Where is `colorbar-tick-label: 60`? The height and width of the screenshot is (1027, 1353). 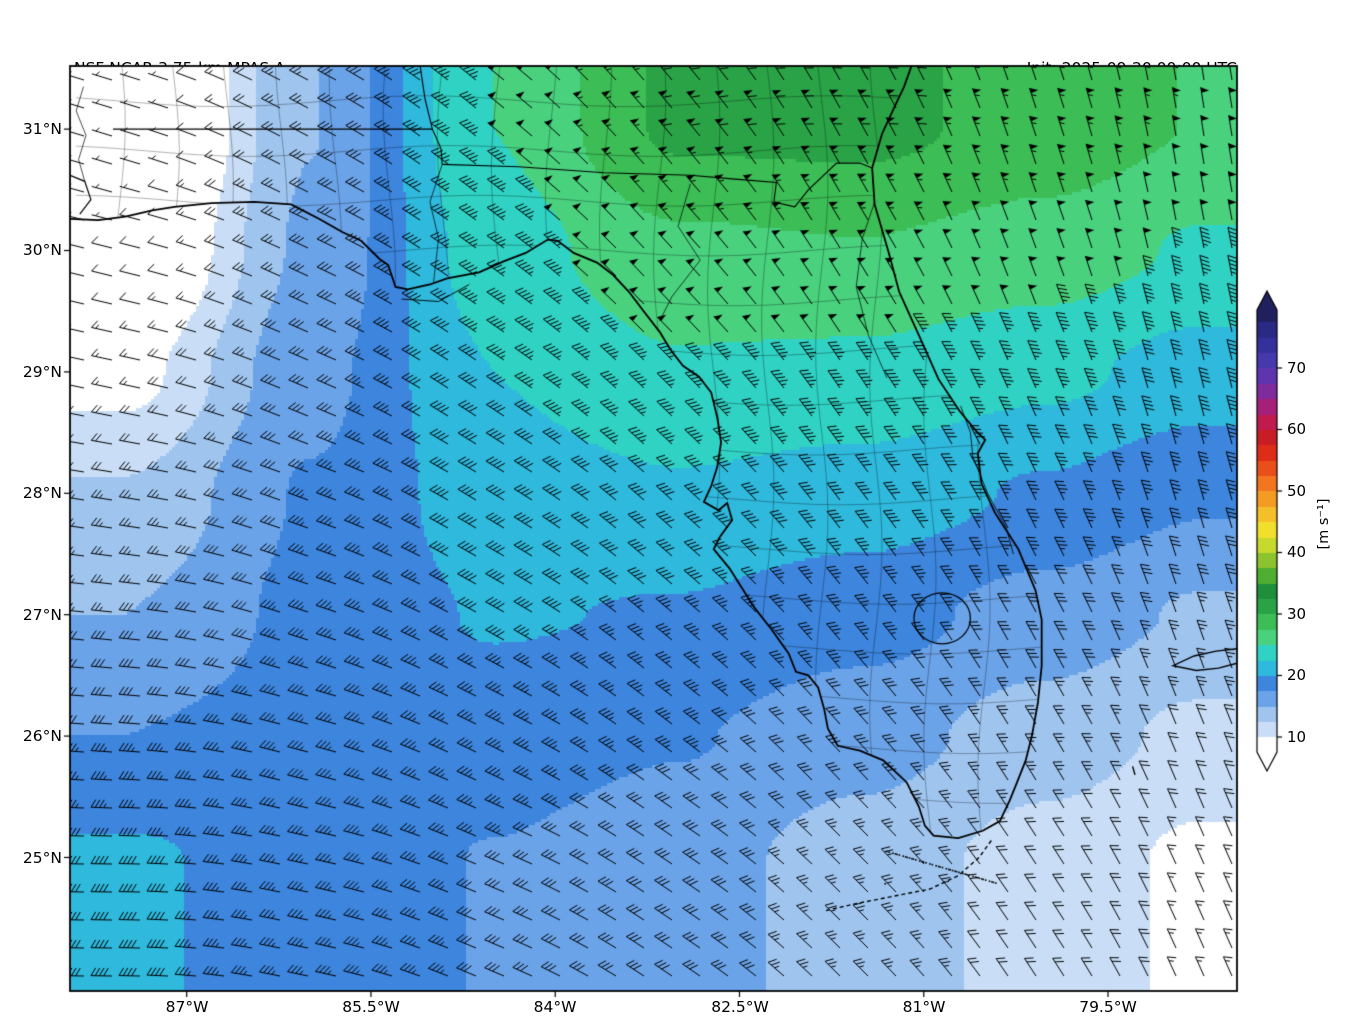 colorbar-tick-label: 60 is located at coordinates (1297, 429).